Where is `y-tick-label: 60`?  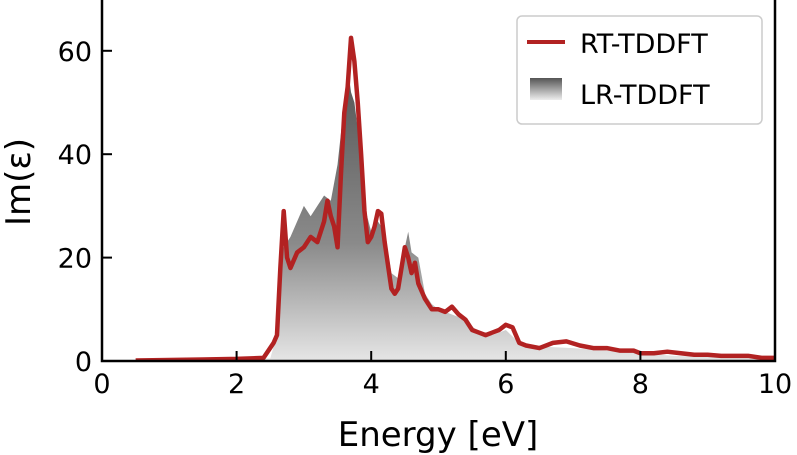
y-tick-label: 60 is located at coordinates (75, 52).